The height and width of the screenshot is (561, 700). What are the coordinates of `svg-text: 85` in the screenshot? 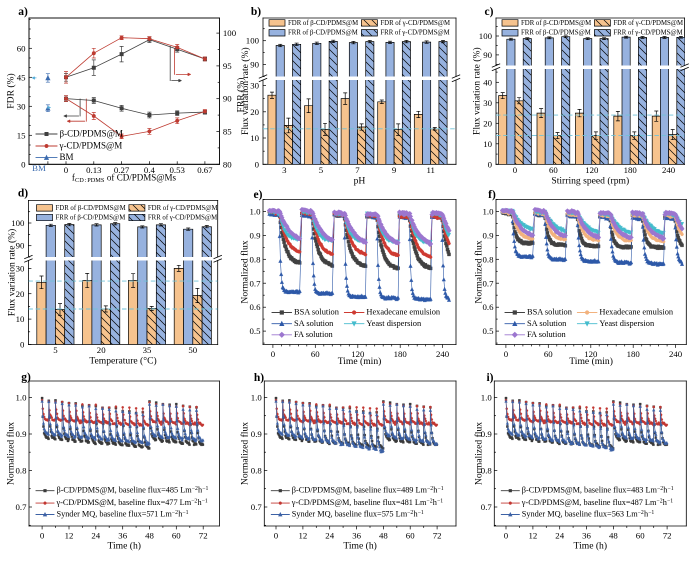 It's located at (227, 132).